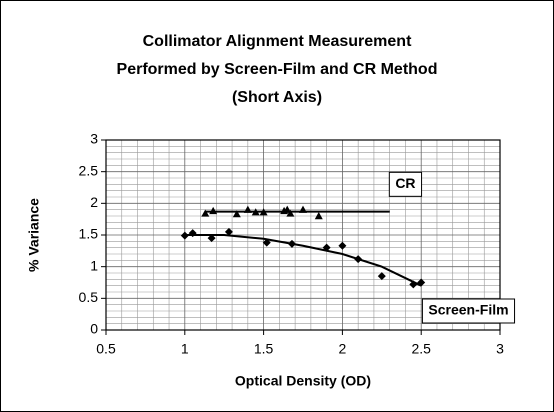 This screenshot has width=554, height=412. Describe the element at coordinates (106, 349) in the screenshot. I see `x-tick-label: 0.5` at that location.